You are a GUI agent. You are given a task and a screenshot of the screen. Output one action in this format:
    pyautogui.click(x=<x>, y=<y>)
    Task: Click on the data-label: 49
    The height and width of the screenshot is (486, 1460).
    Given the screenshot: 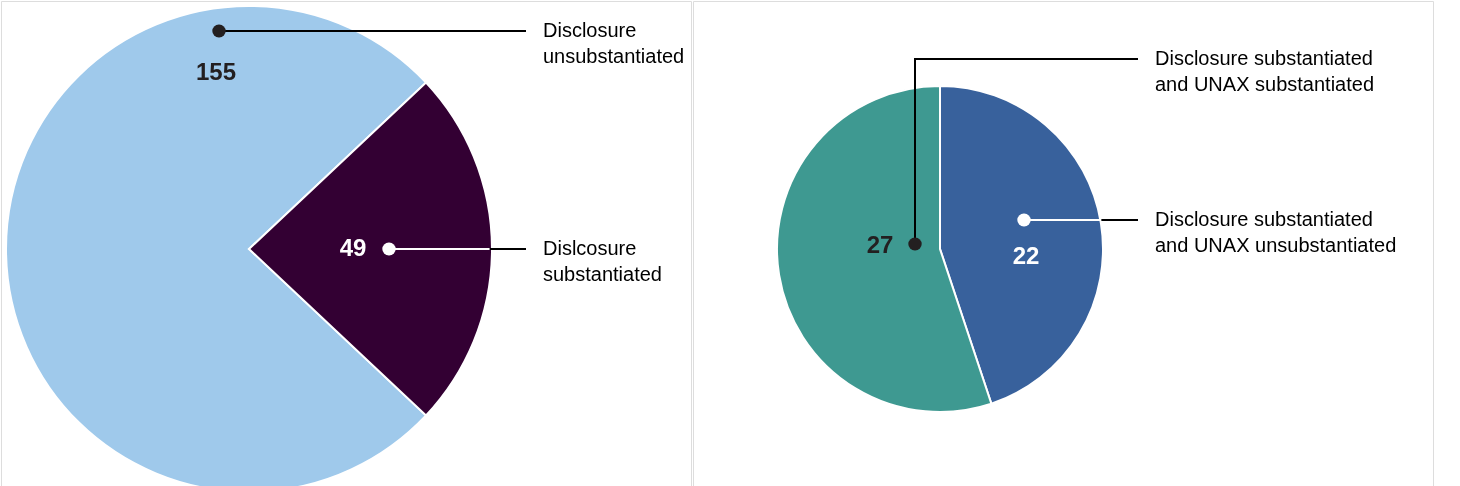 What is the action you would take?
    pyautogui.click(x=353, y=247)
    